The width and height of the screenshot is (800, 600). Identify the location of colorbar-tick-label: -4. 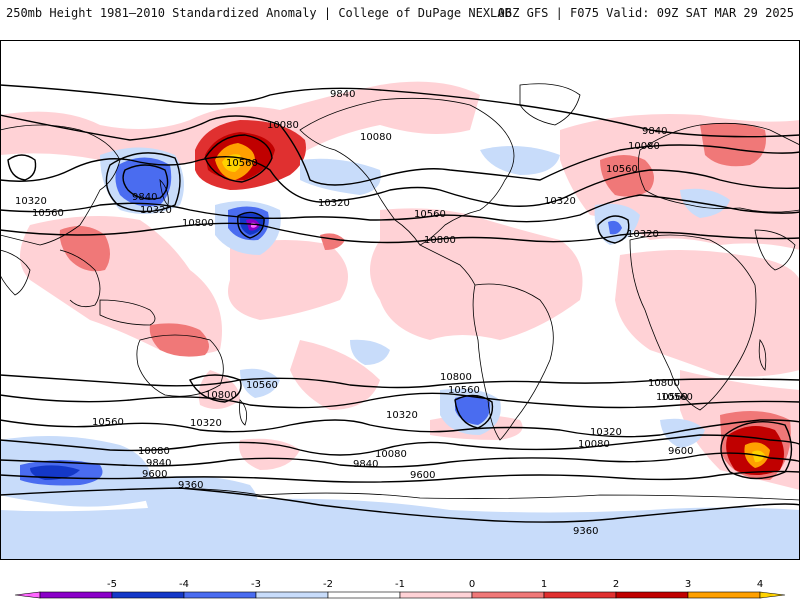
(184, 584).